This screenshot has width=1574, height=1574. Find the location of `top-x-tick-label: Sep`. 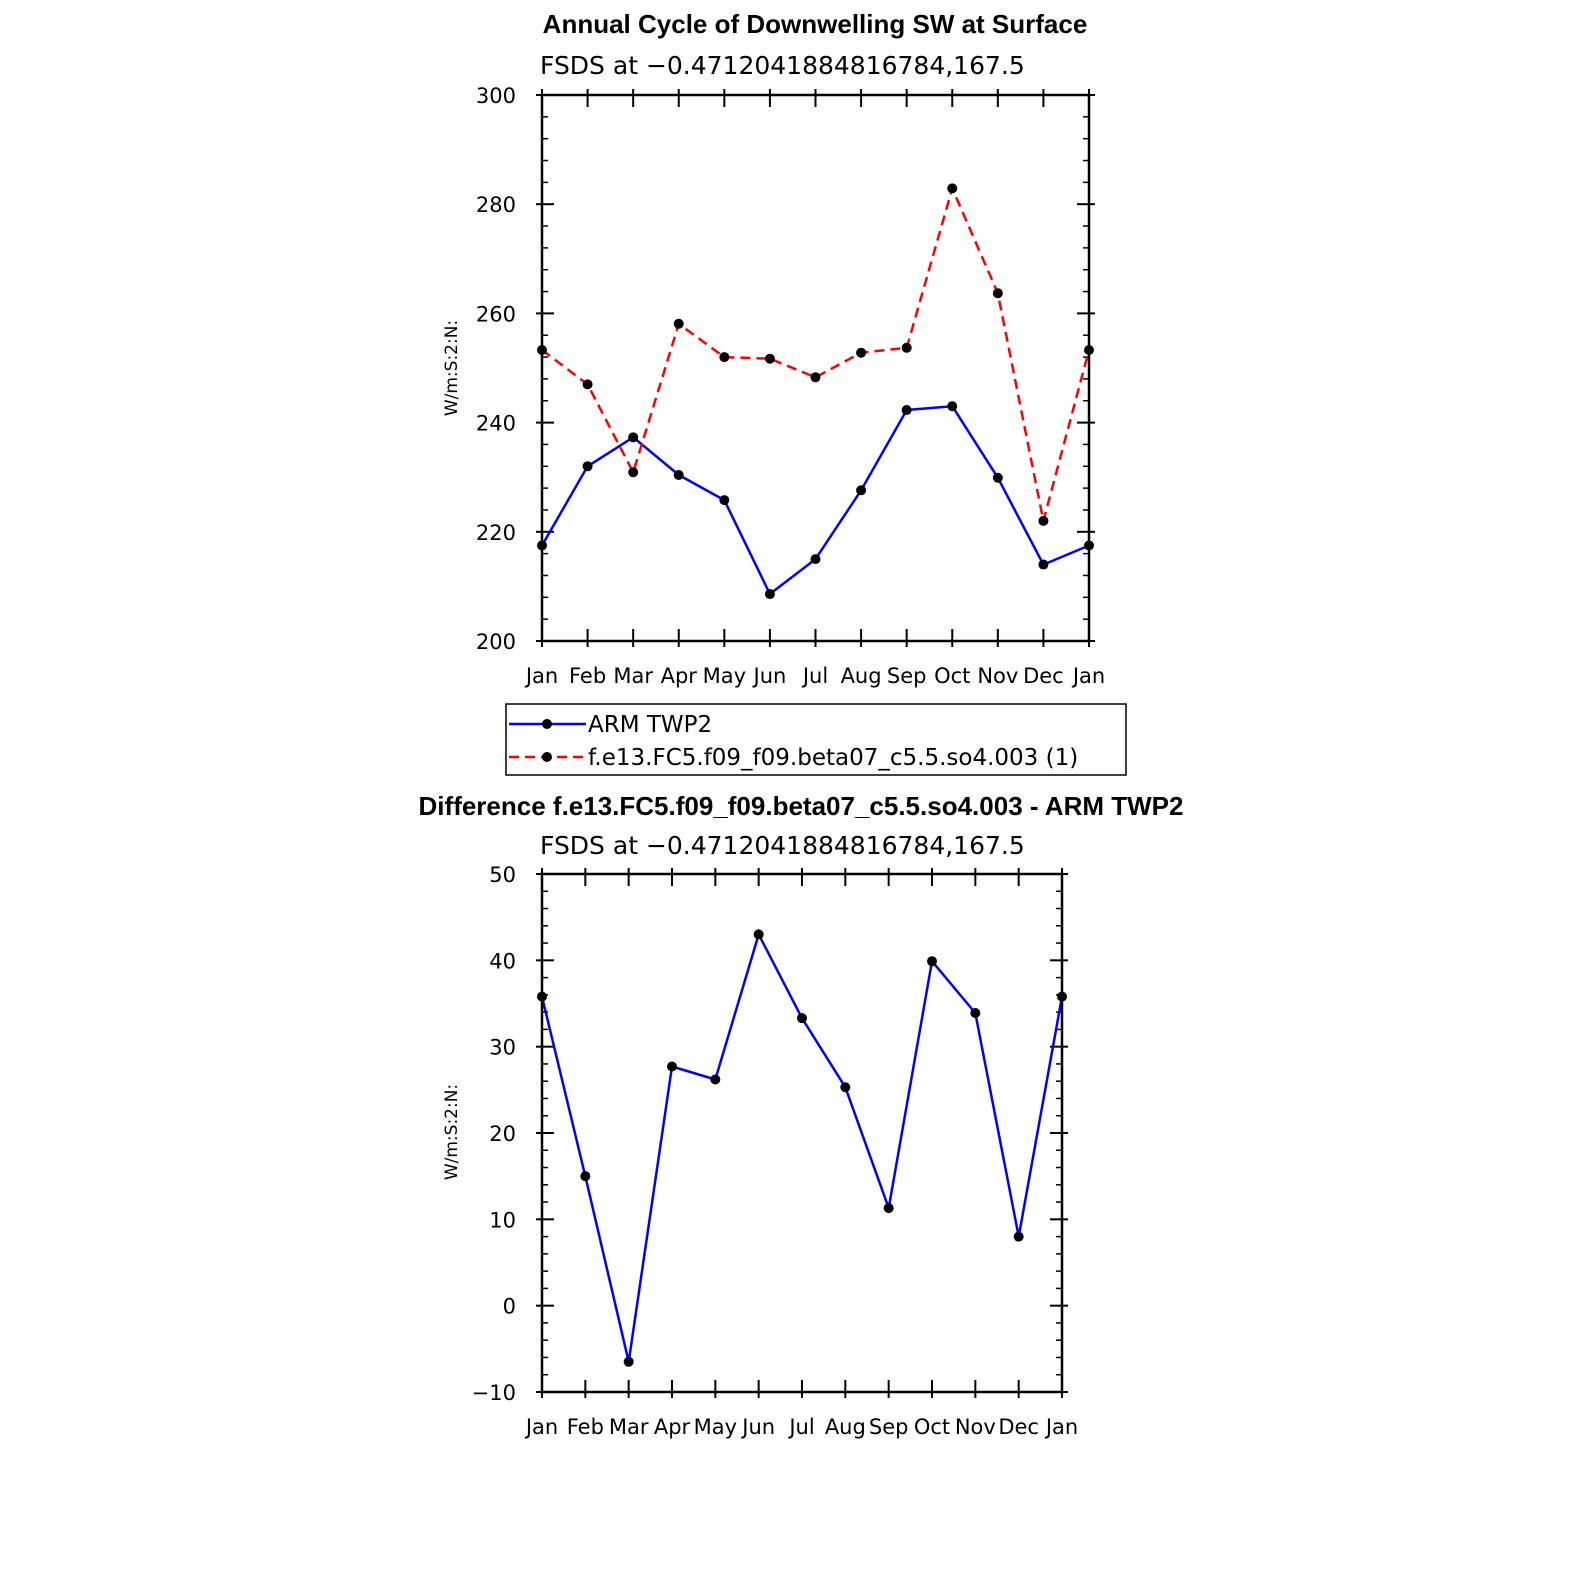

top-x-tick-label: Sep is located at coordinates (907, 676).